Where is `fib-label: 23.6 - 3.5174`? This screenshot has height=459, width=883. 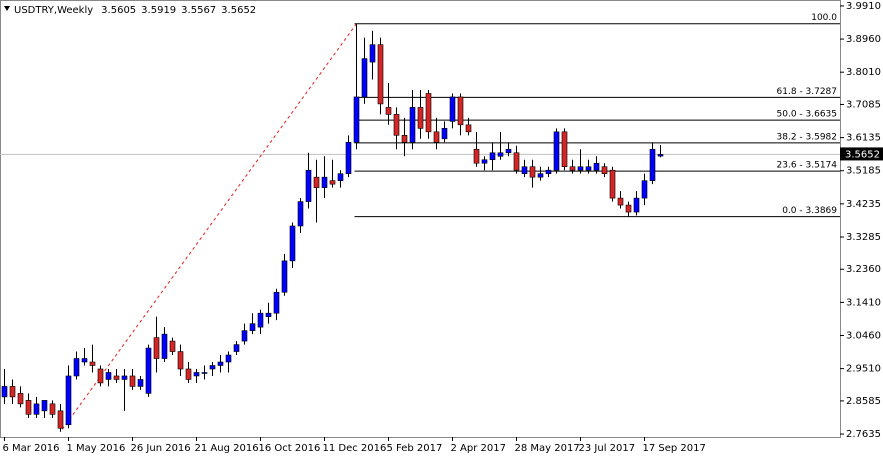
fib-label: 23.6 - 3.5174 is located at coordinates (807, 166).